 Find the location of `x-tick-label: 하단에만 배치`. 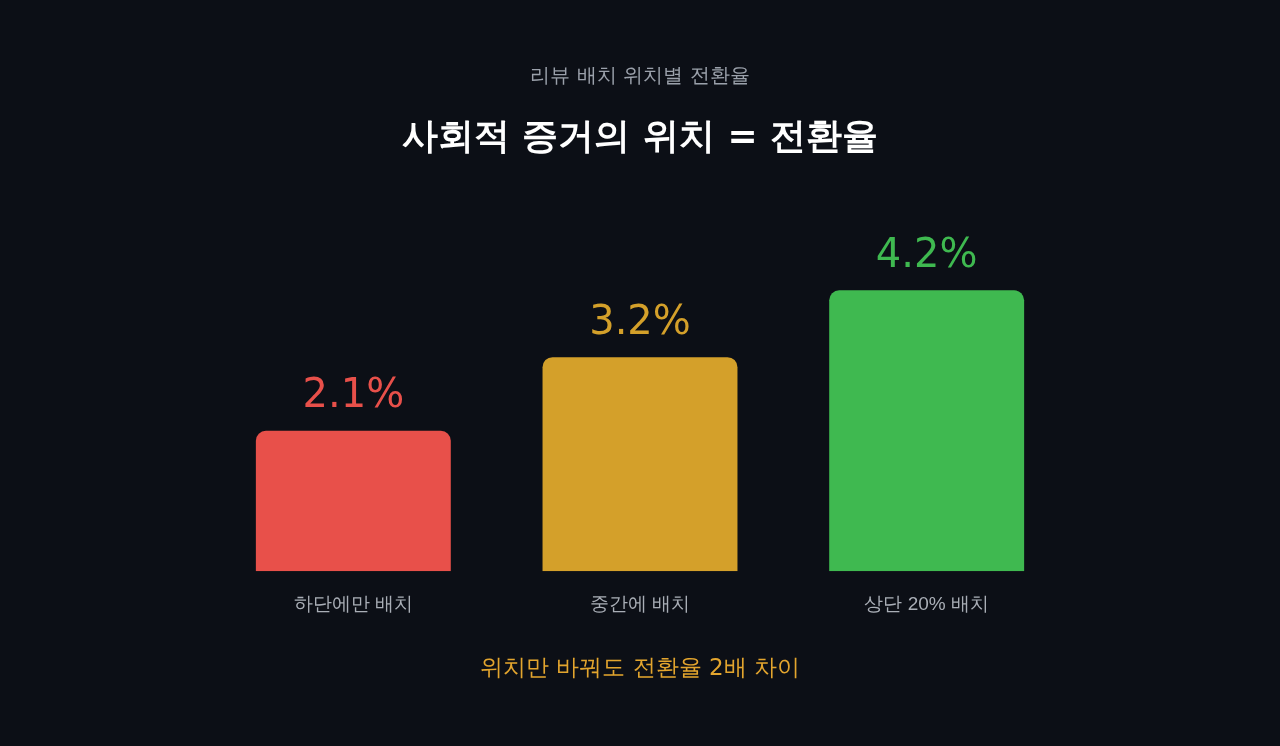

x-tick-label: 하단에만 배치 is located at coordinates (353, 603).